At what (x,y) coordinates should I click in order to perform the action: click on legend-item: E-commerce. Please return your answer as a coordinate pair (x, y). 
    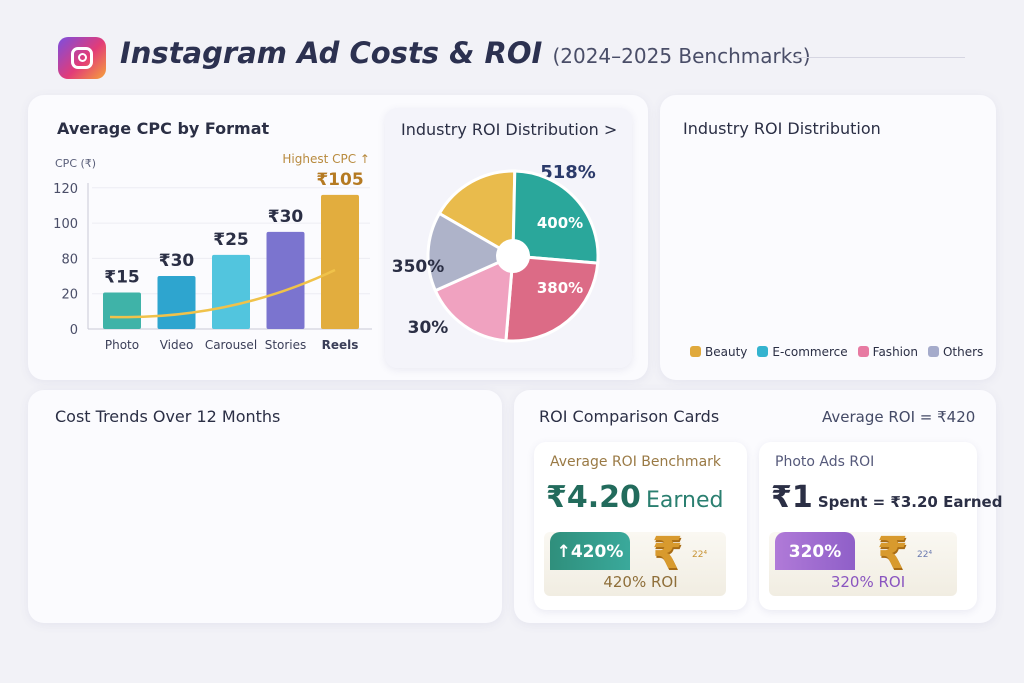
    Looking at the image, I should click on (802, 352).